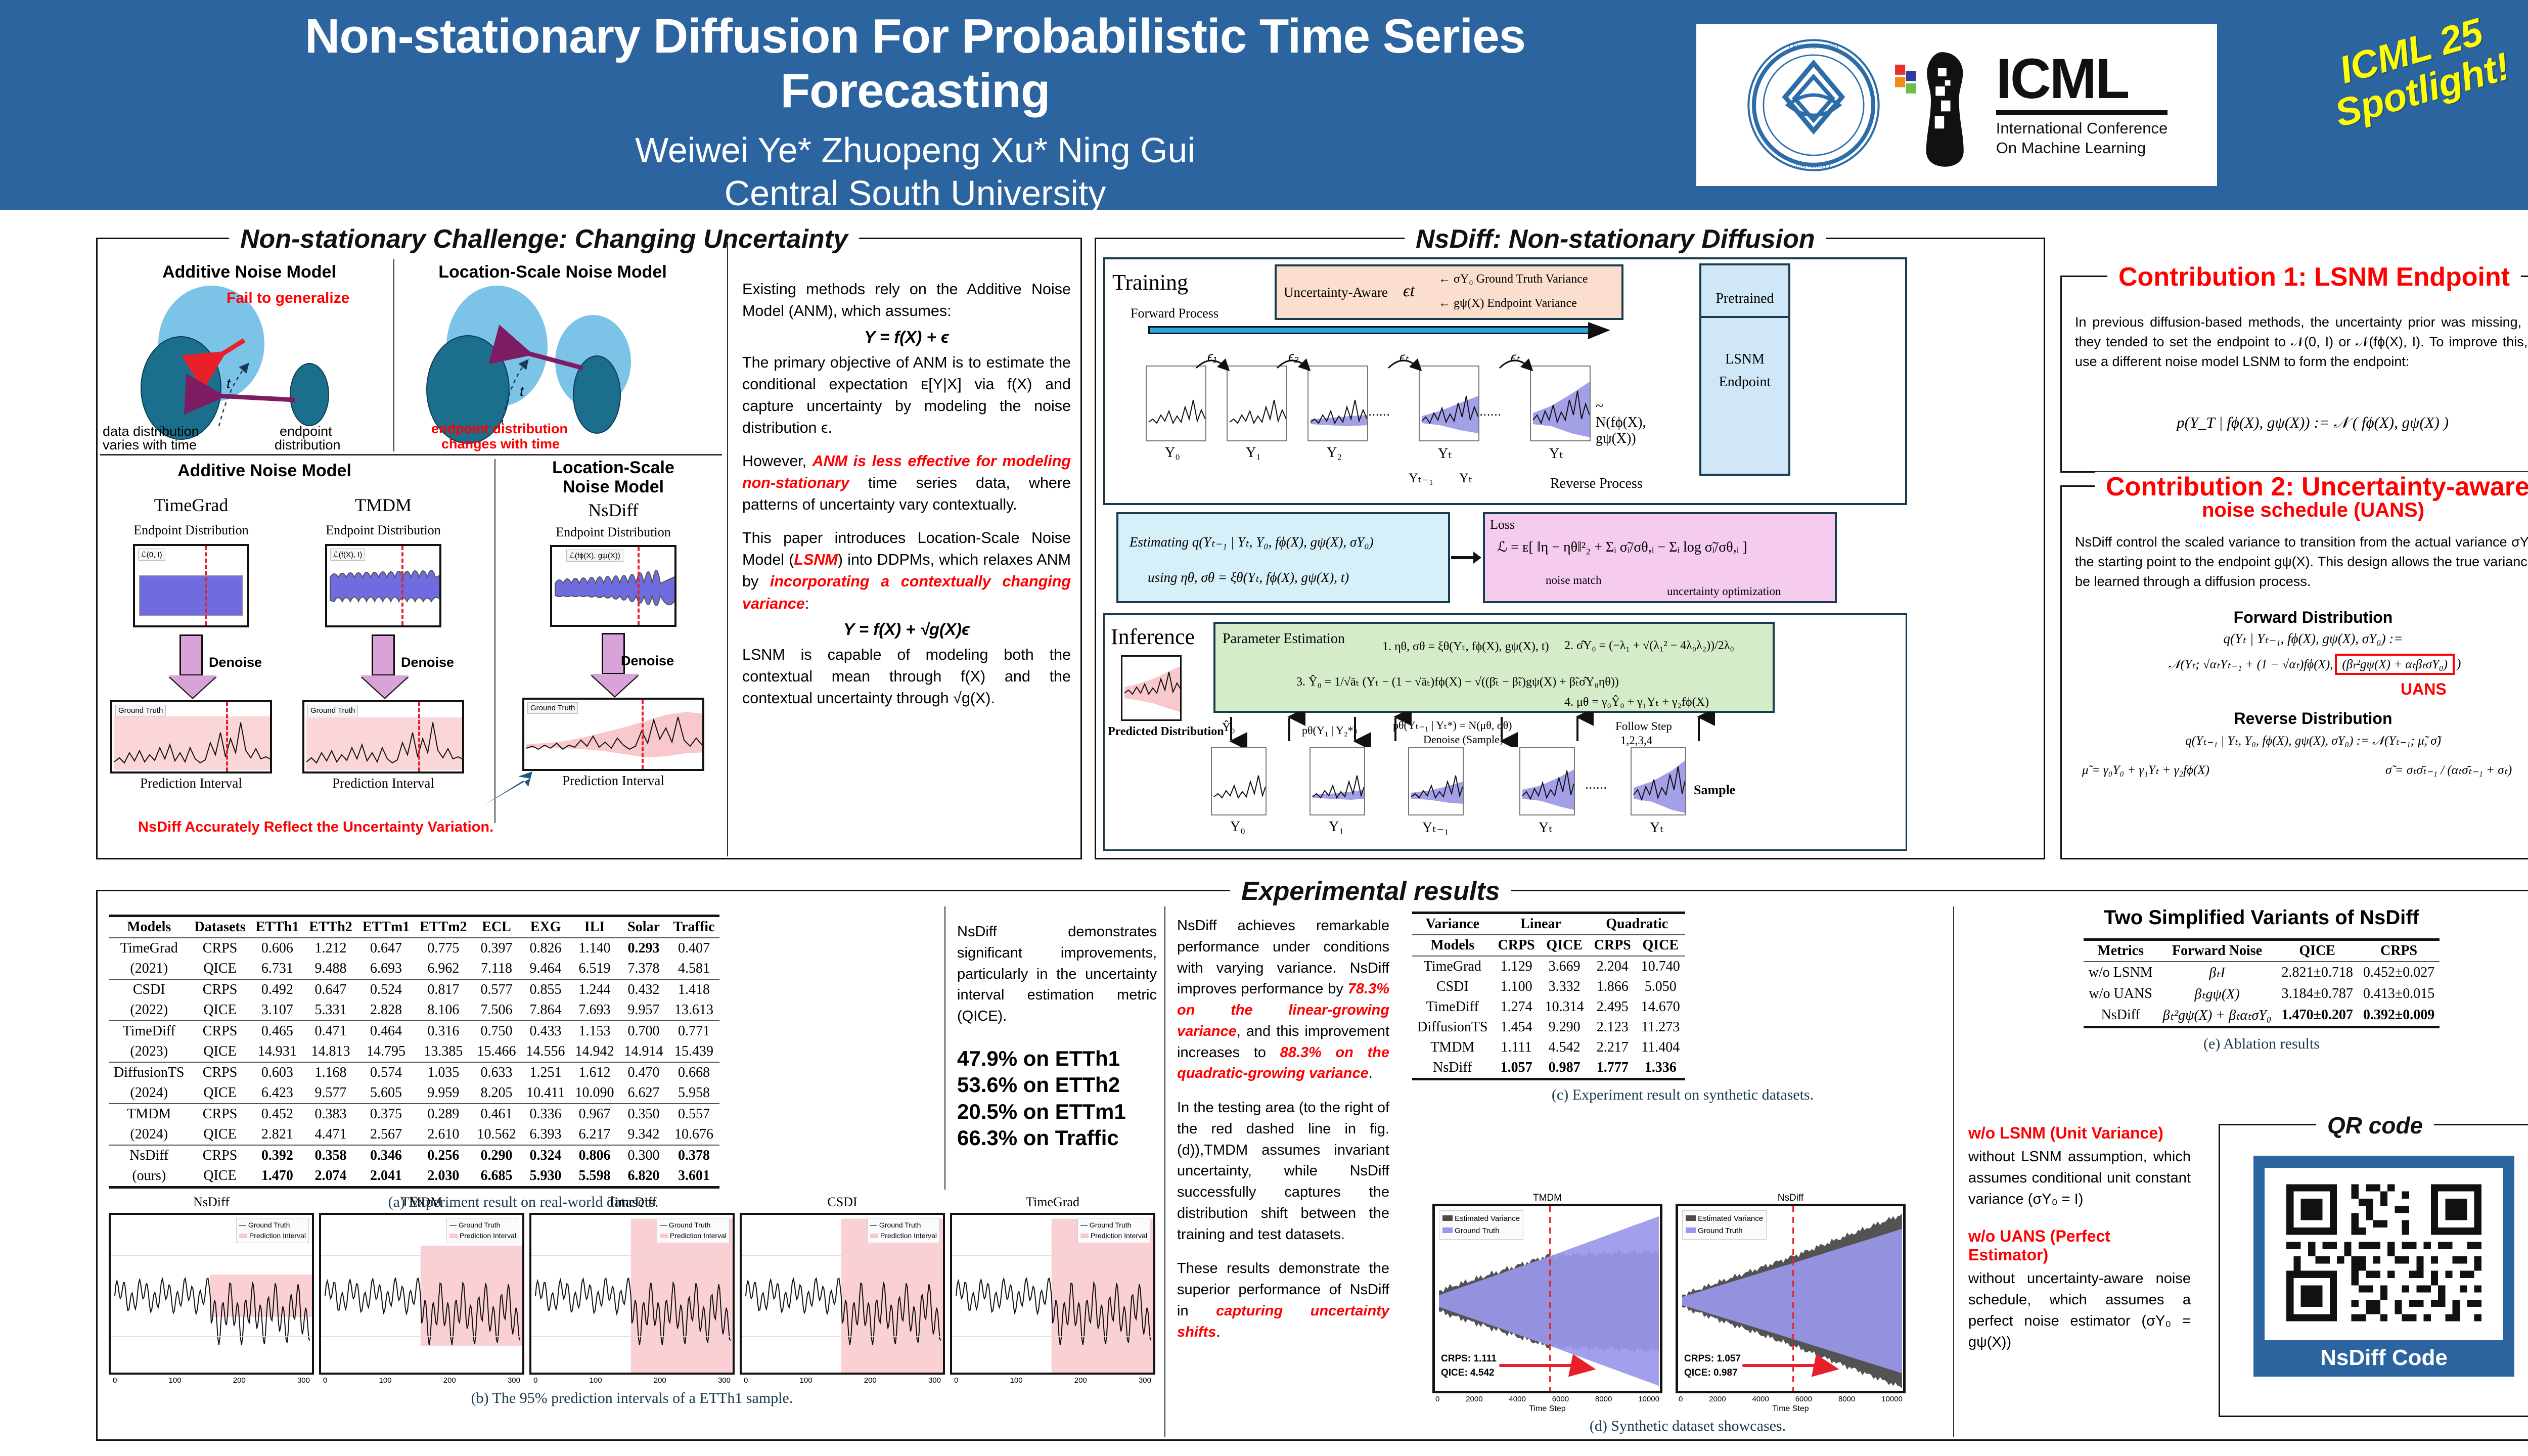 The width and height of the screenshot is (2528, 1456). I want to click on table-c-cell: 1.777, so click(1613, 1067).